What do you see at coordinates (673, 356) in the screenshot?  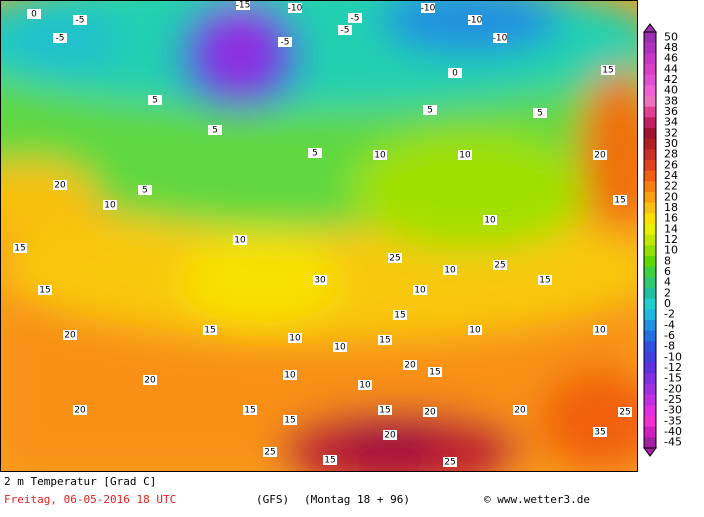 I see `legend-label: -10` at bounding box center [673, 356].